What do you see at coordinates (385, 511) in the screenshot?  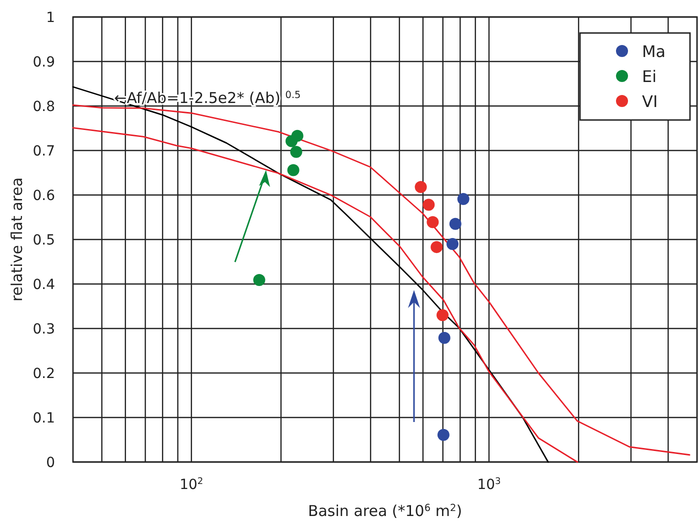 I see `x-axis-title: Basin area (*10$^{6}$ m$^{2}$)` at bounding box center [385, 511].